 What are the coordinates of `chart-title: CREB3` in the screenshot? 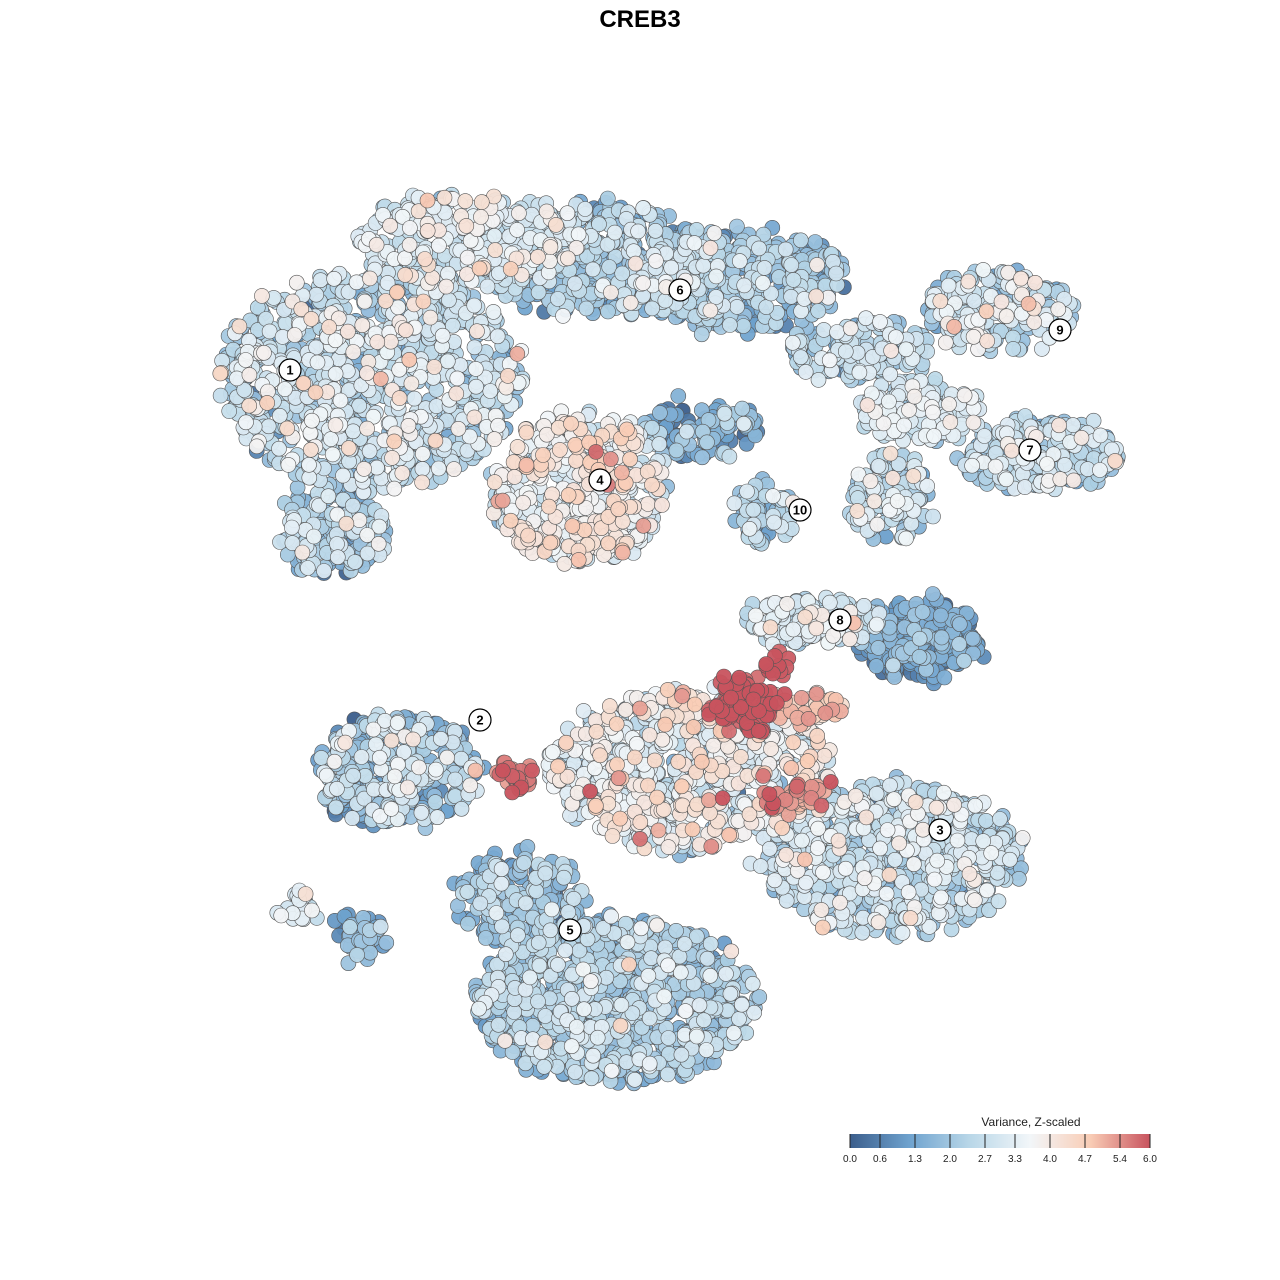 It's located at (639, 19).